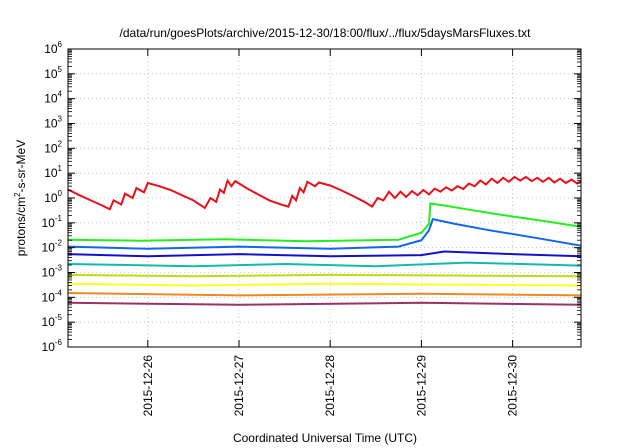 This screenshot has width=640, height=448. What do you see at coordinates (239, 386) in the screenshot?
I see `x-tick-label: 2015-12-27` at bounding box center [239, 386].